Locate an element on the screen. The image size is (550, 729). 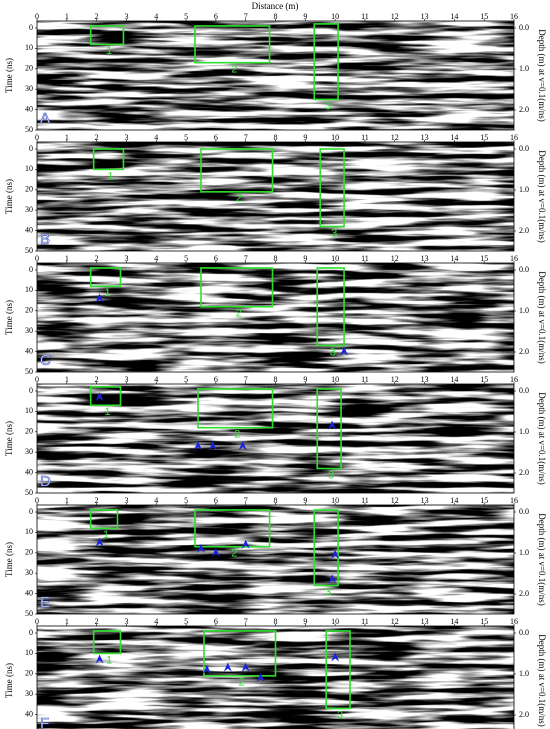
x-tick-label: 6 is located at coordinates (216, 16).